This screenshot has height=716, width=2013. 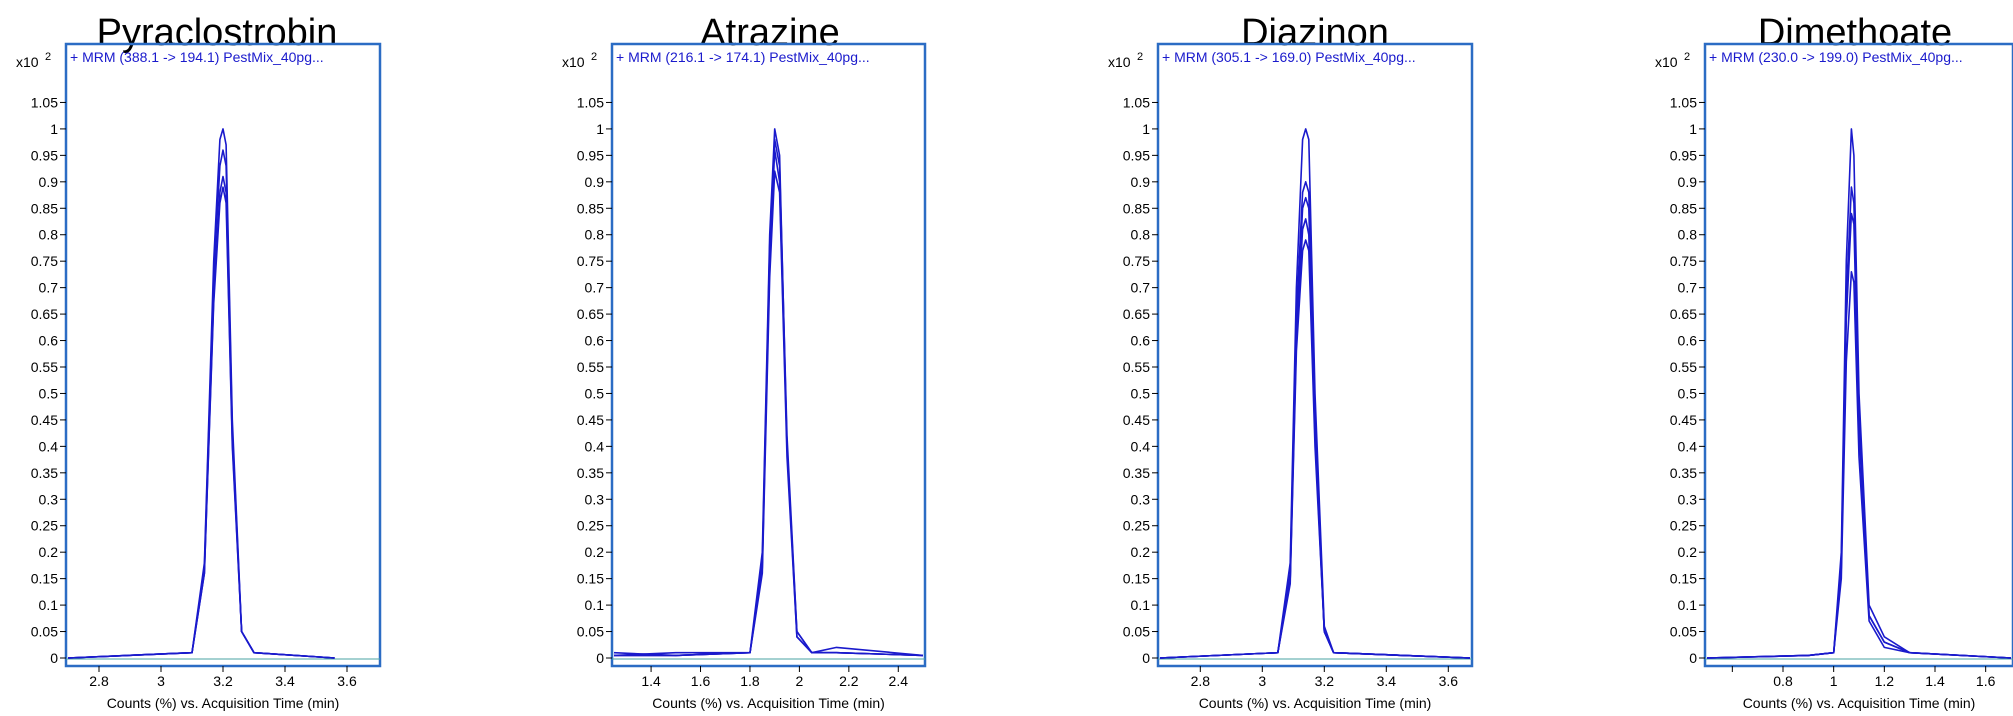 What do you see at coordinates (1141, 605) in the screenshot?
I see `y-tick-label: 0.1` at bounding box center [1141, 605].